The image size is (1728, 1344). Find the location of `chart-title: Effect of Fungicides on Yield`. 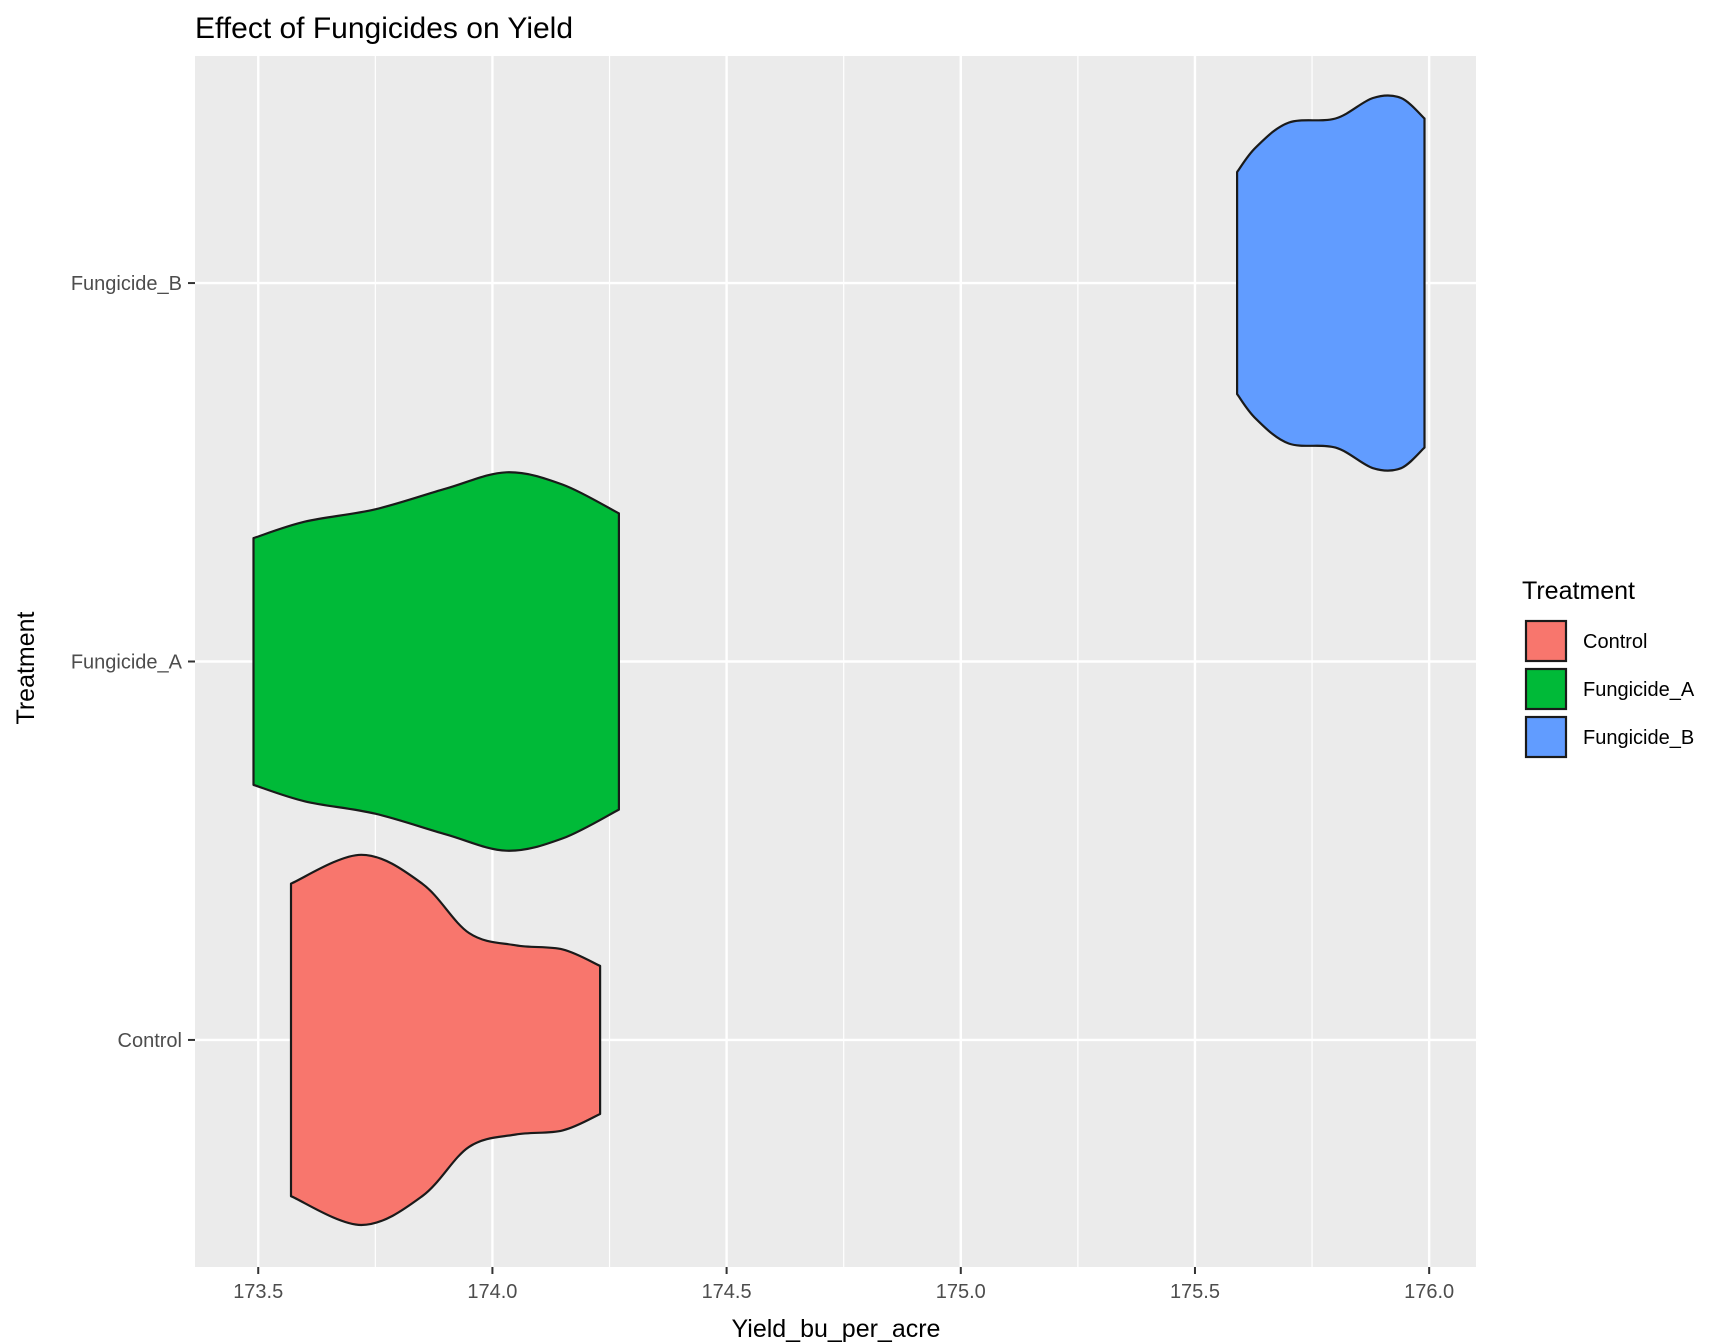

chart-title: Effect of Fungicides on Yield is located at coordinates (384, 28).